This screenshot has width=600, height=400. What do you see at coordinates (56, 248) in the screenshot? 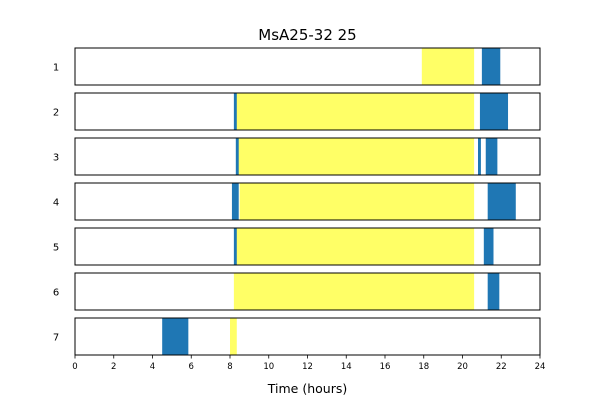
I see `row-label: 5` at bounding box center [56, 248].